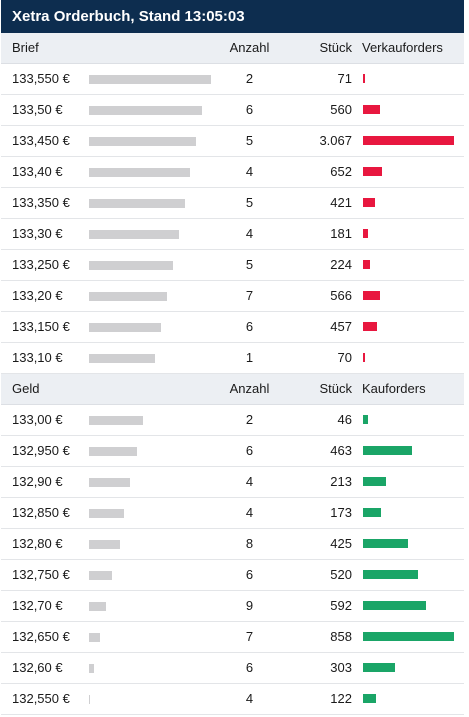 This screenshot has height=717, width=469. What do you see at coordinates (41, 326) in the screenshot?
I see `ask-row-price: 133,150 €` at bounding box center [41, 326].